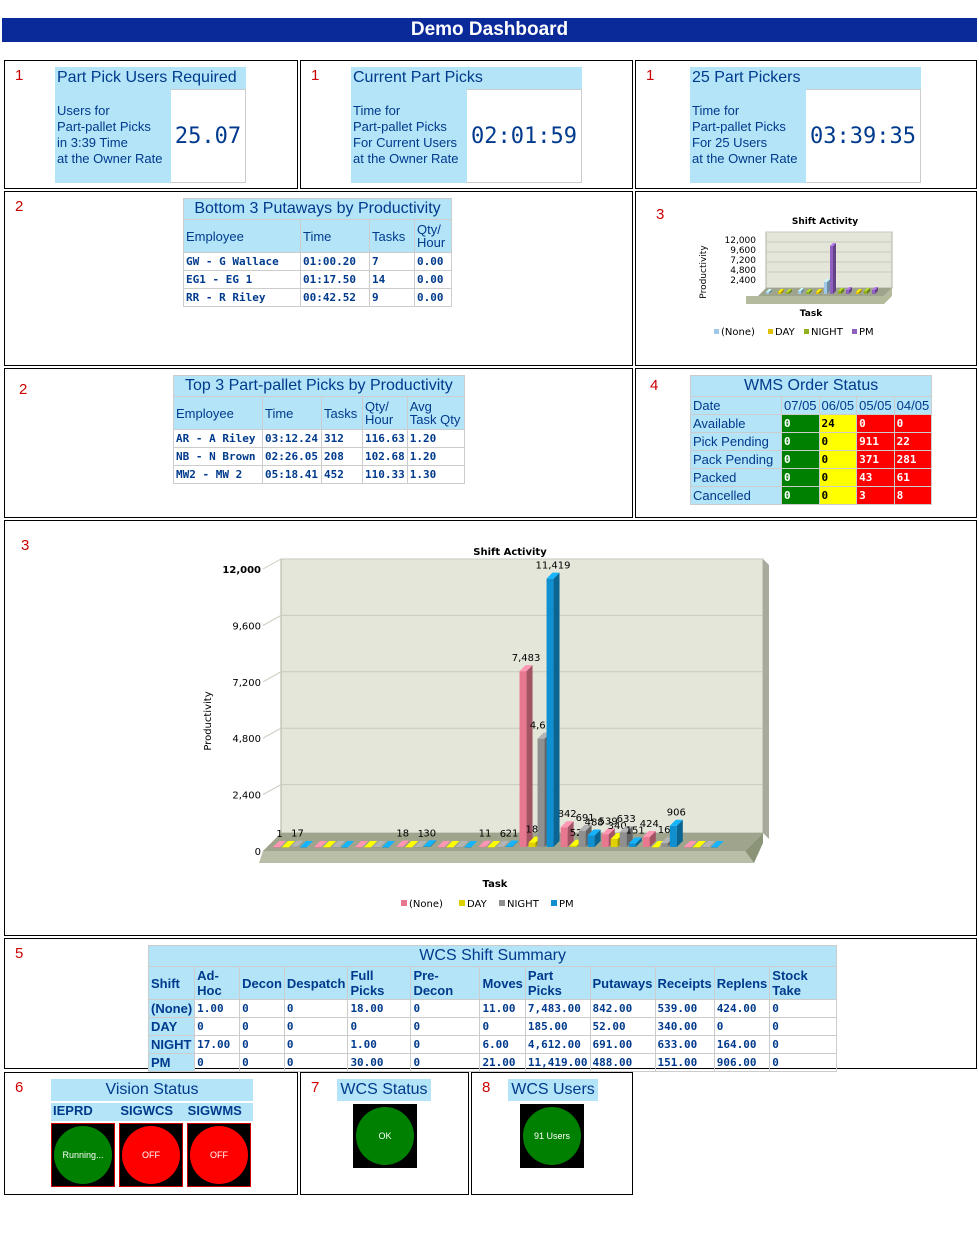 The width and height of the screenshot is (979, 1253). I want to click on bar-night-despatch, so click(380, 844).